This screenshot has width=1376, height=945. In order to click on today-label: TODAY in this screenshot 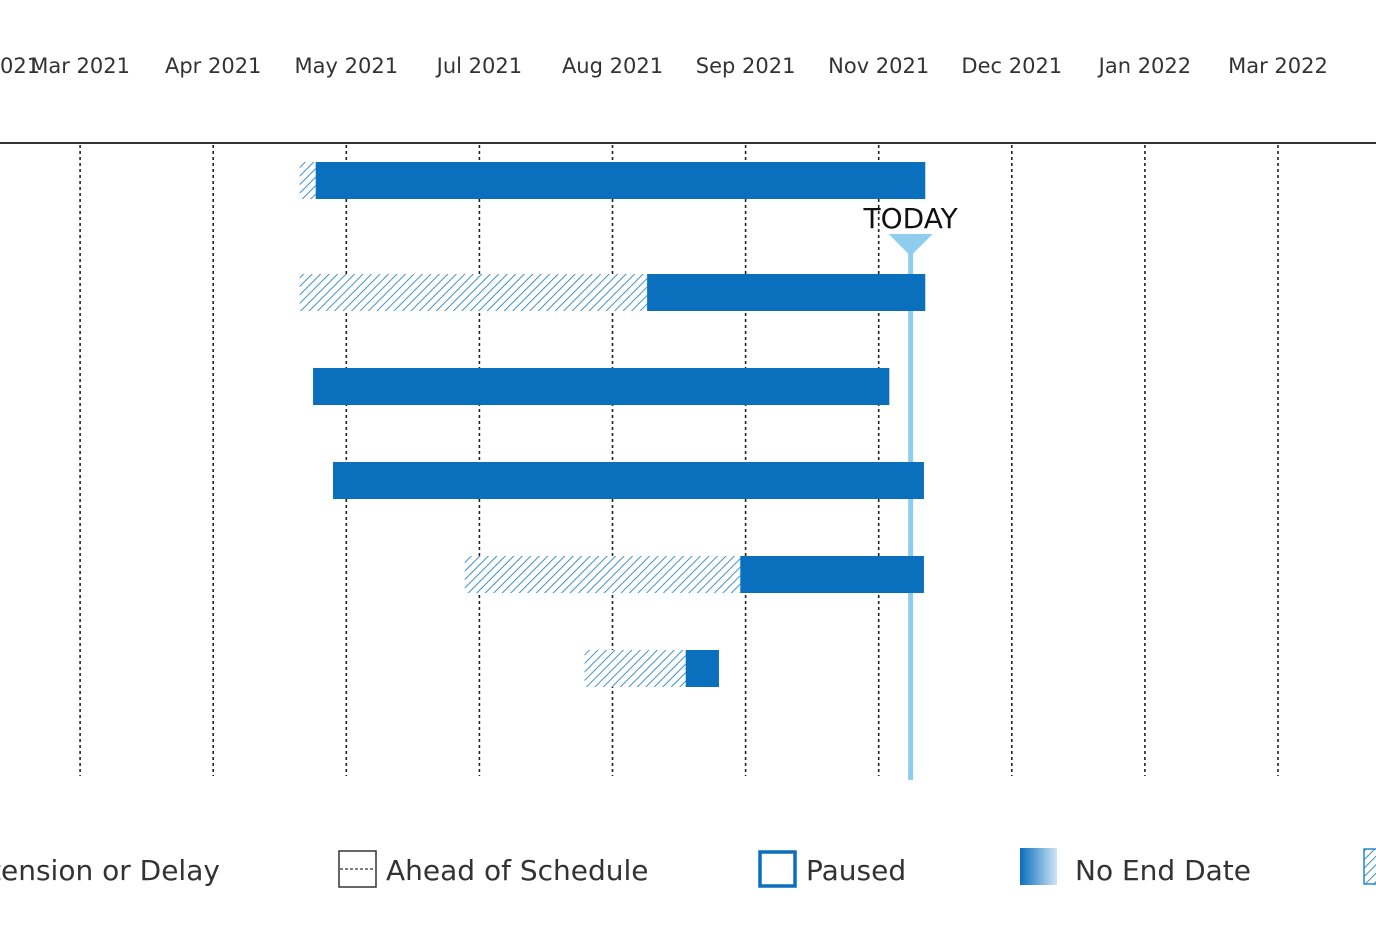, I will do `click(910, 218)`.